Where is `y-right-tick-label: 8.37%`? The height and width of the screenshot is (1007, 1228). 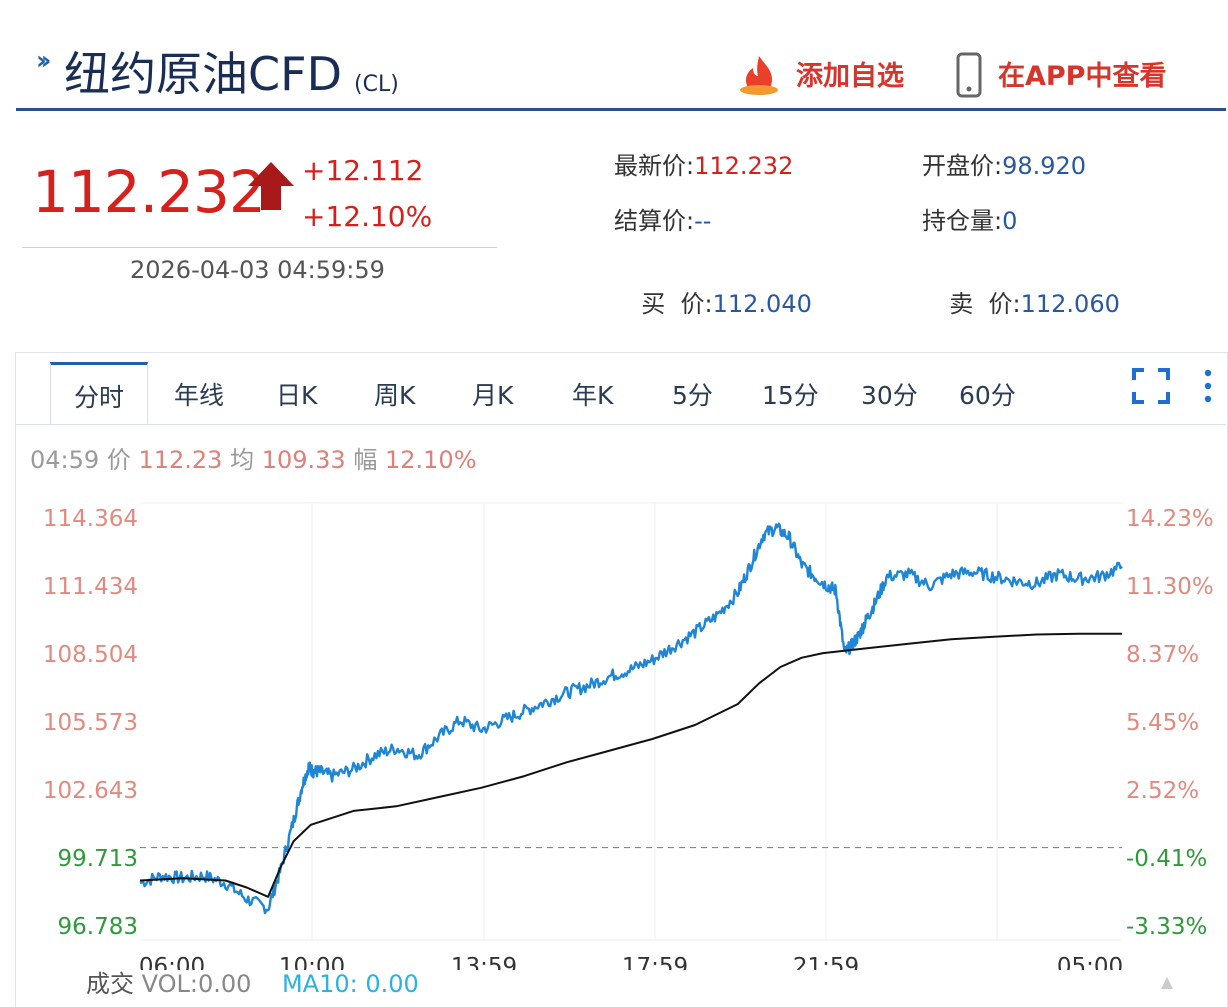 y-right-tick-label: 8.37% is located at coordinates (1162, 655).